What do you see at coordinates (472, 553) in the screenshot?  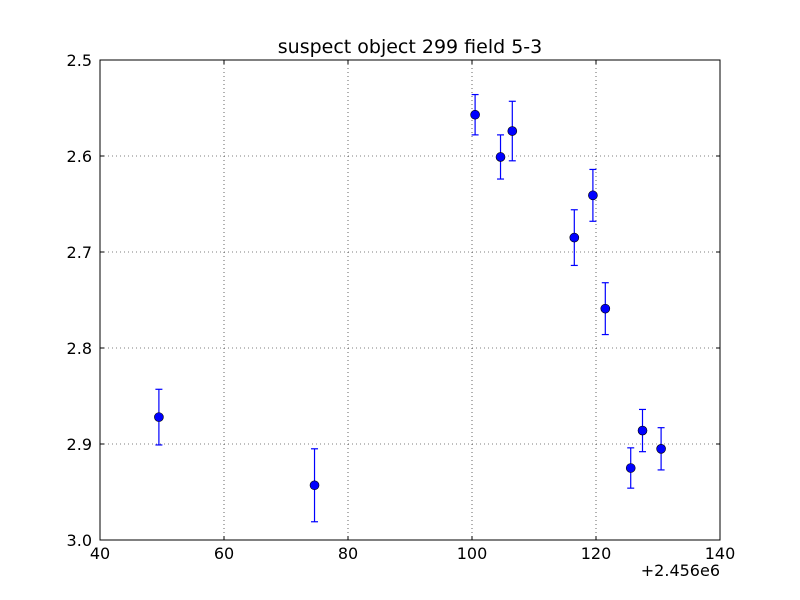 I see `x-tick-label: 100` at bounding box center [472, 553].